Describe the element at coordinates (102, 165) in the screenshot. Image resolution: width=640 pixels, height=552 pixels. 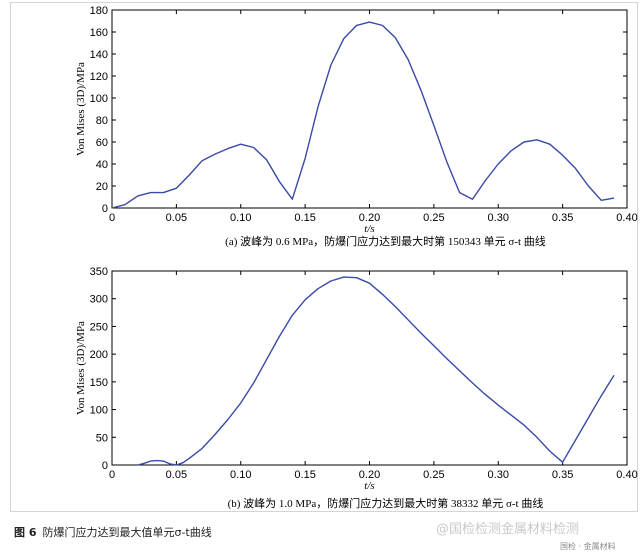
I see `y-tick-label-a: 40` at that location.